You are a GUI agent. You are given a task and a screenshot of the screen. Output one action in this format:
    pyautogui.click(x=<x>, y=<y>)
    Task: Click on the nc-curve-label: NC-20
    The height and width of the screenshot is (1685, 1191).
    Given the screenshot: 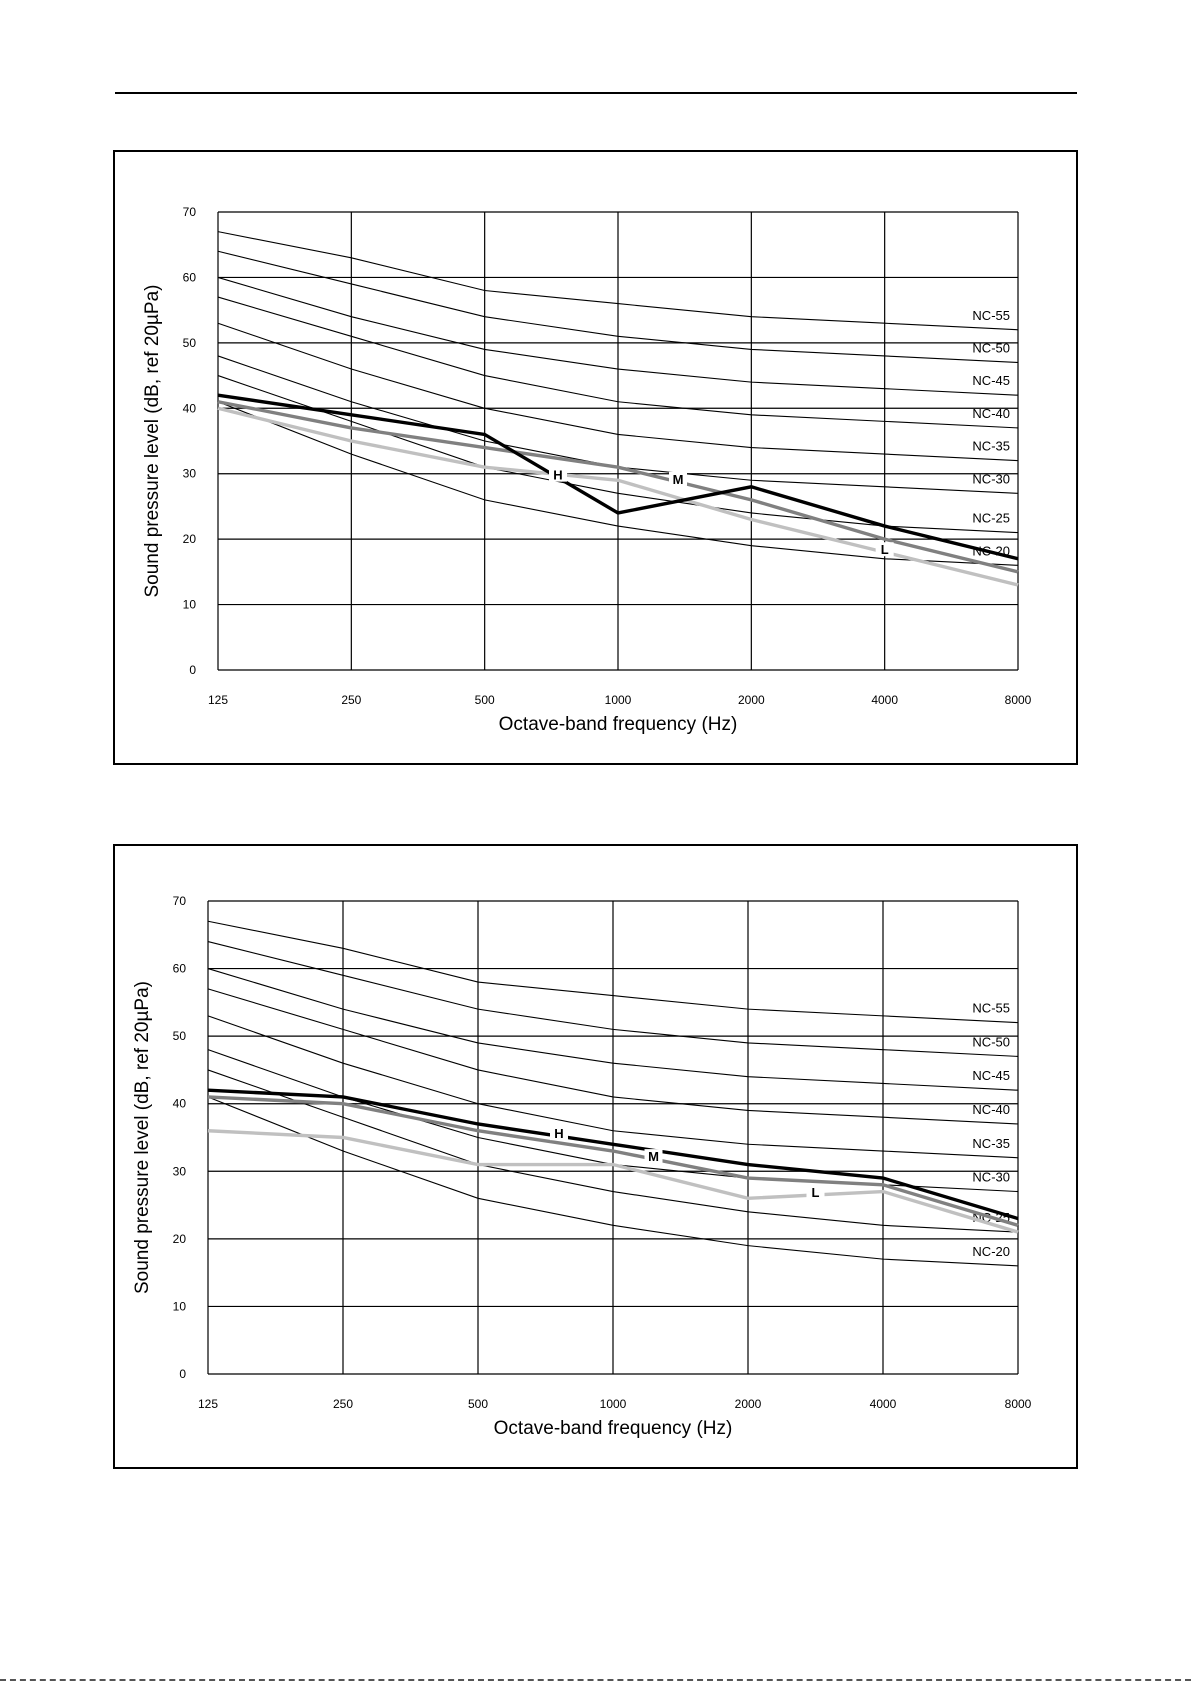 What is the action you would take?
    pyautogui.click(x=991, y=1251)
    